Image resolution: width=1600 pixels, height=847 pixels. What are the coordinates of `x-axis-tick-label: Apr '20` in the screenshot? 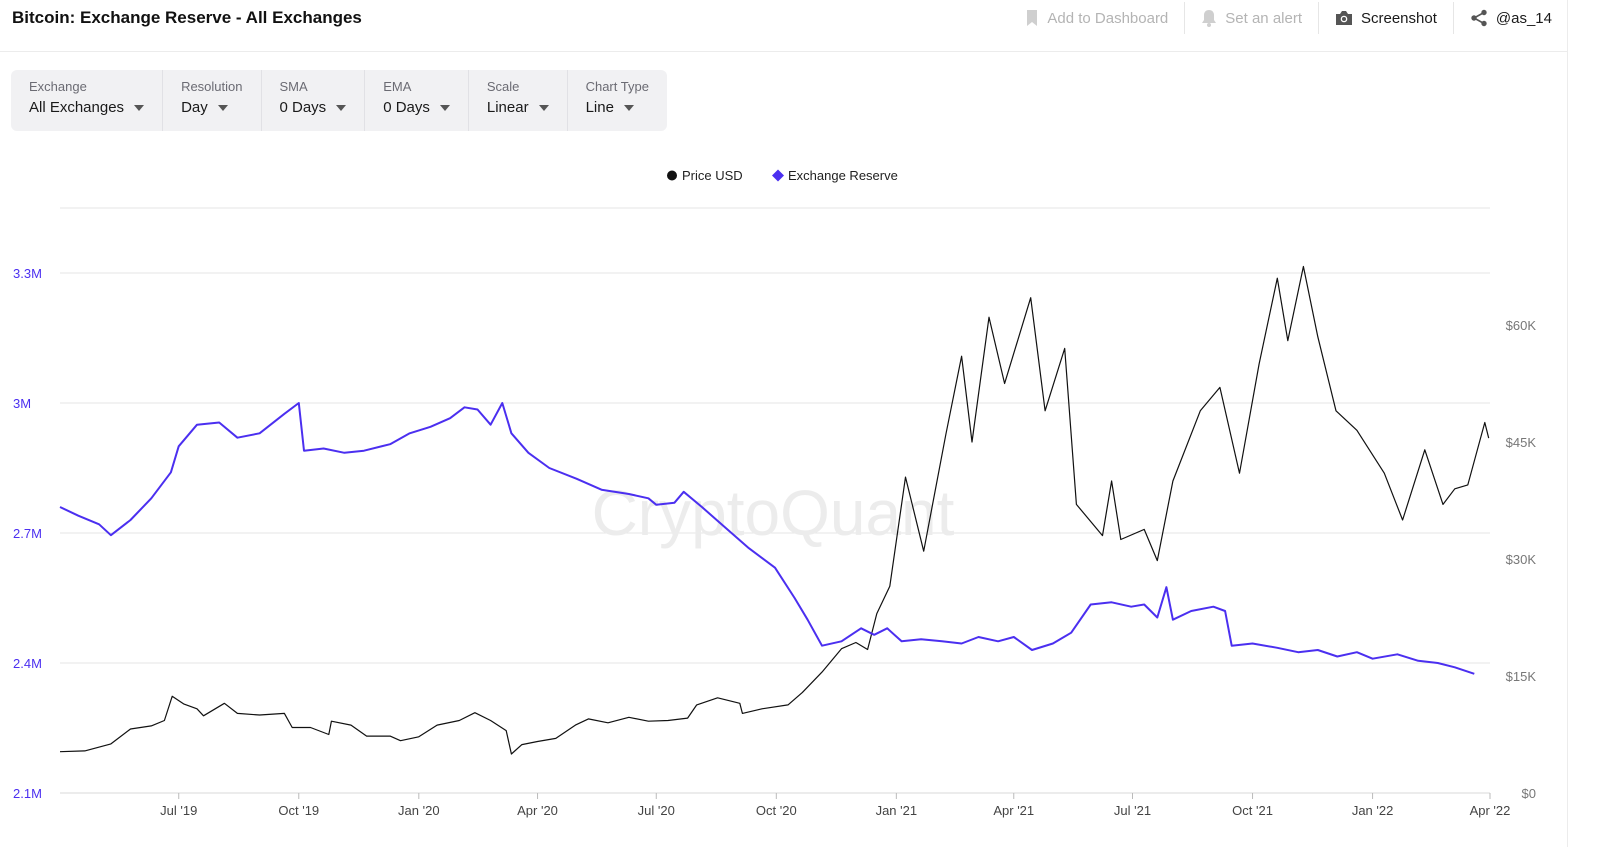 It's located at (537, 810).